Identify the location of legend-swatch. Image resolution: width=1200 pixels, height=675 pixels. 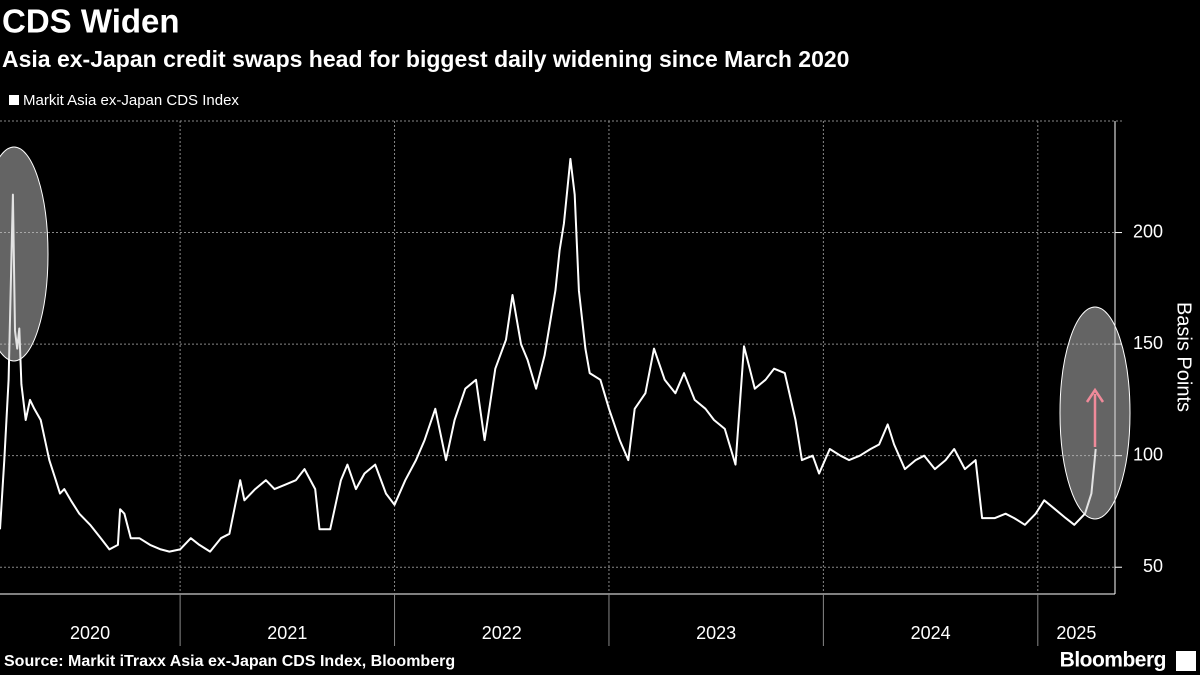
(14, 100).